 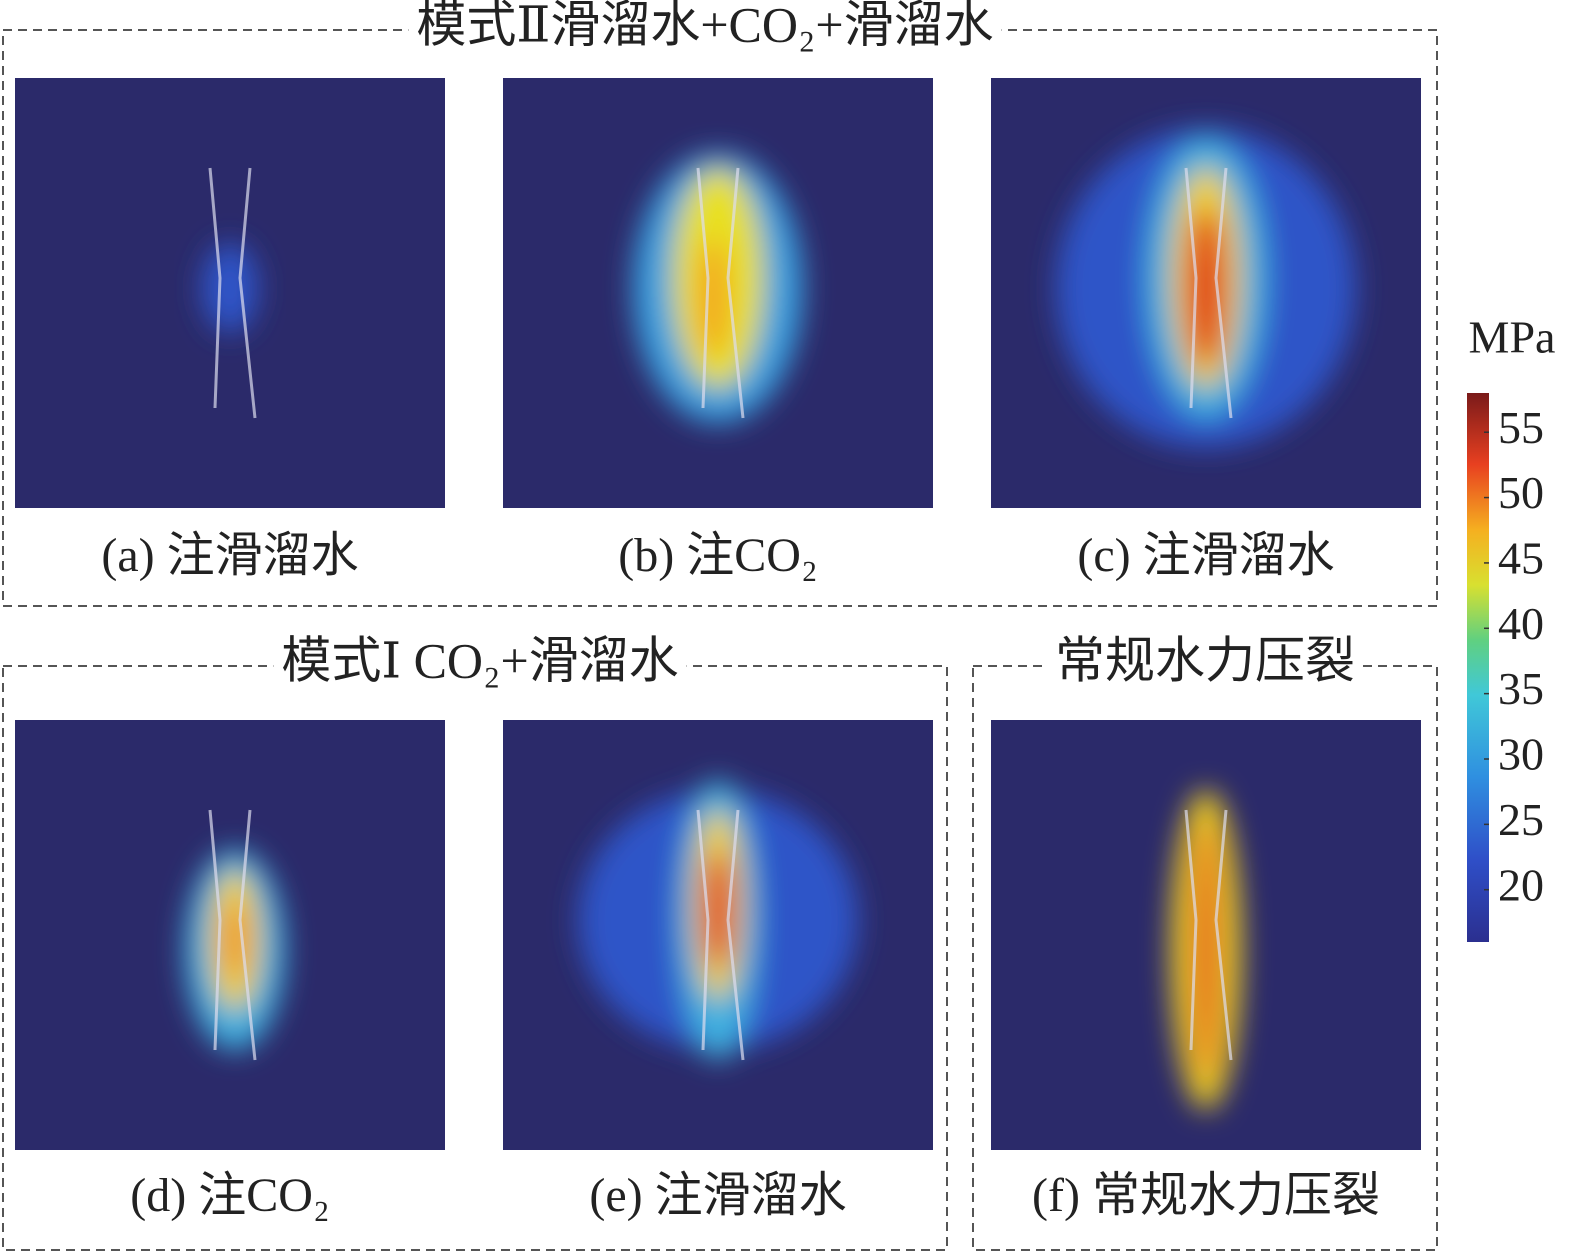 I want to click on colorbar-tick-label: 30, so click(x=1521, y=754).